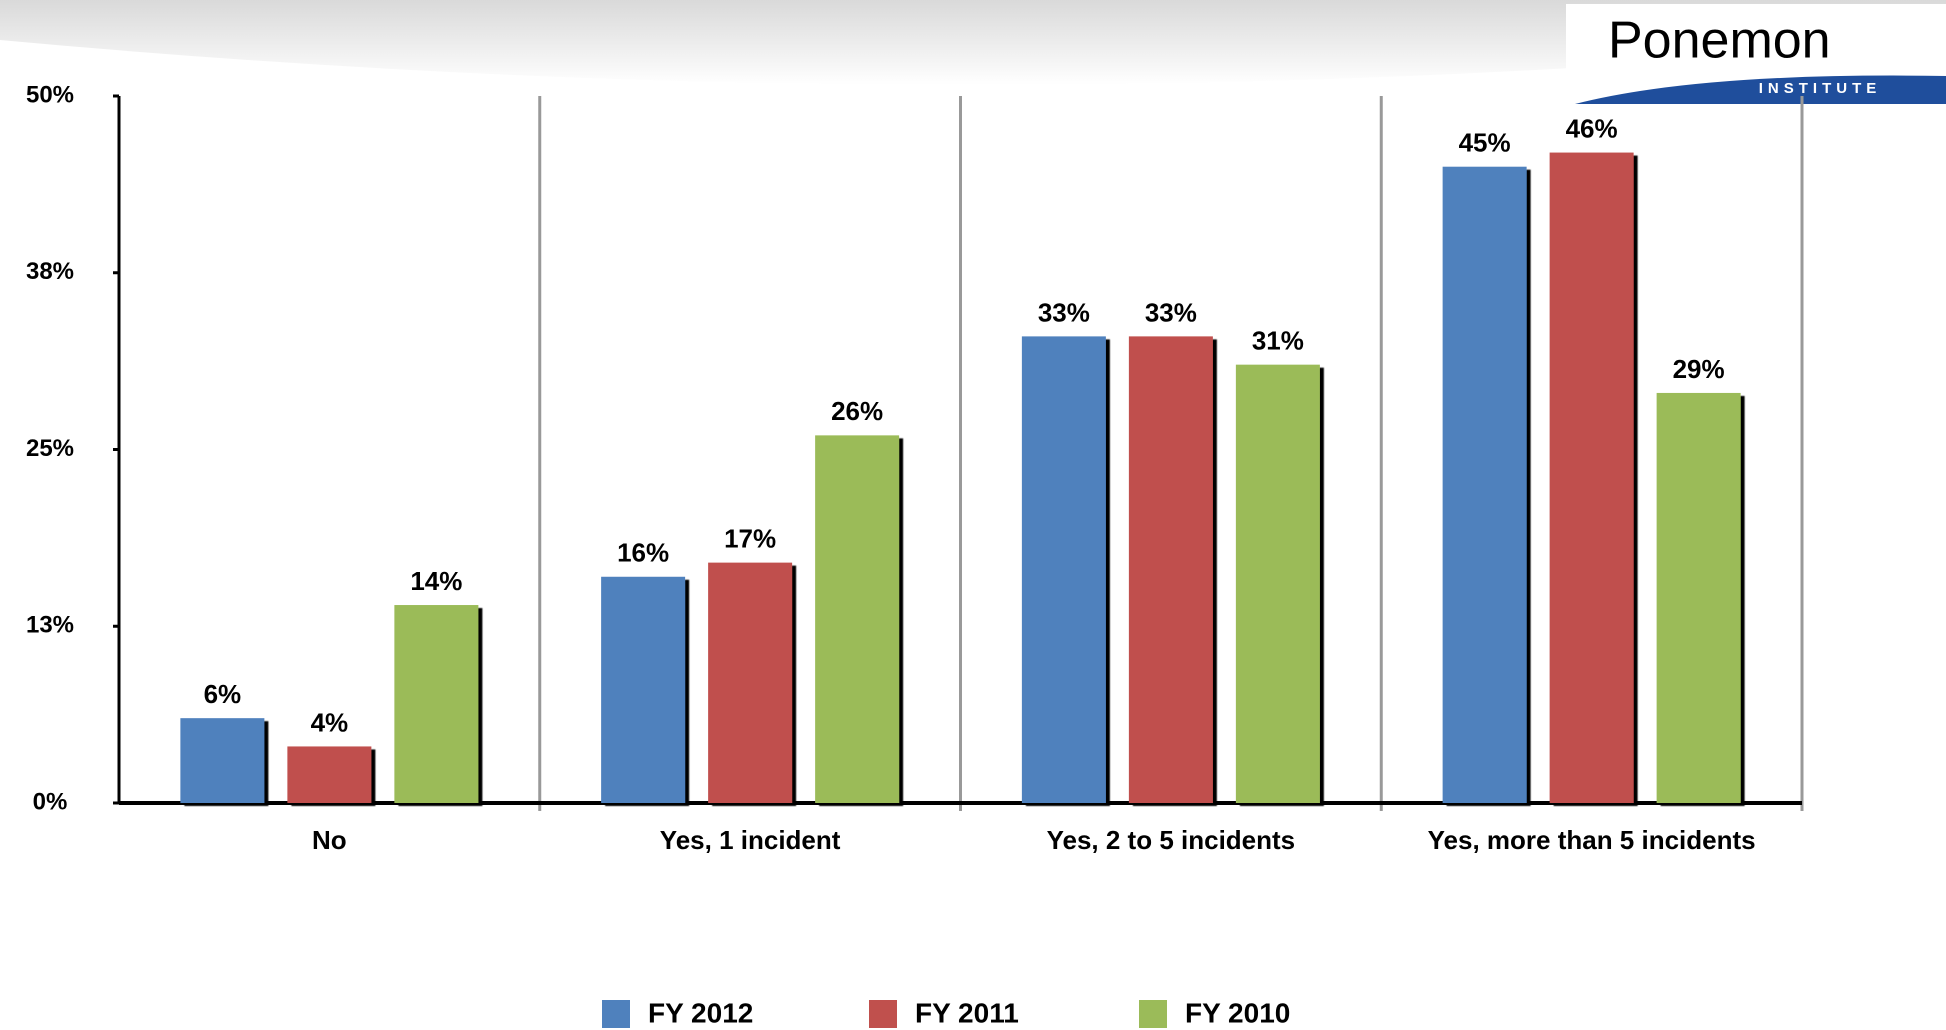 Image resolution: width=1946 pixels, height=1030 pixels. Describe the element at coordinates (1820, 88) in the screenshot. I see `logo-subtitle: INSTITUTE` at that location.